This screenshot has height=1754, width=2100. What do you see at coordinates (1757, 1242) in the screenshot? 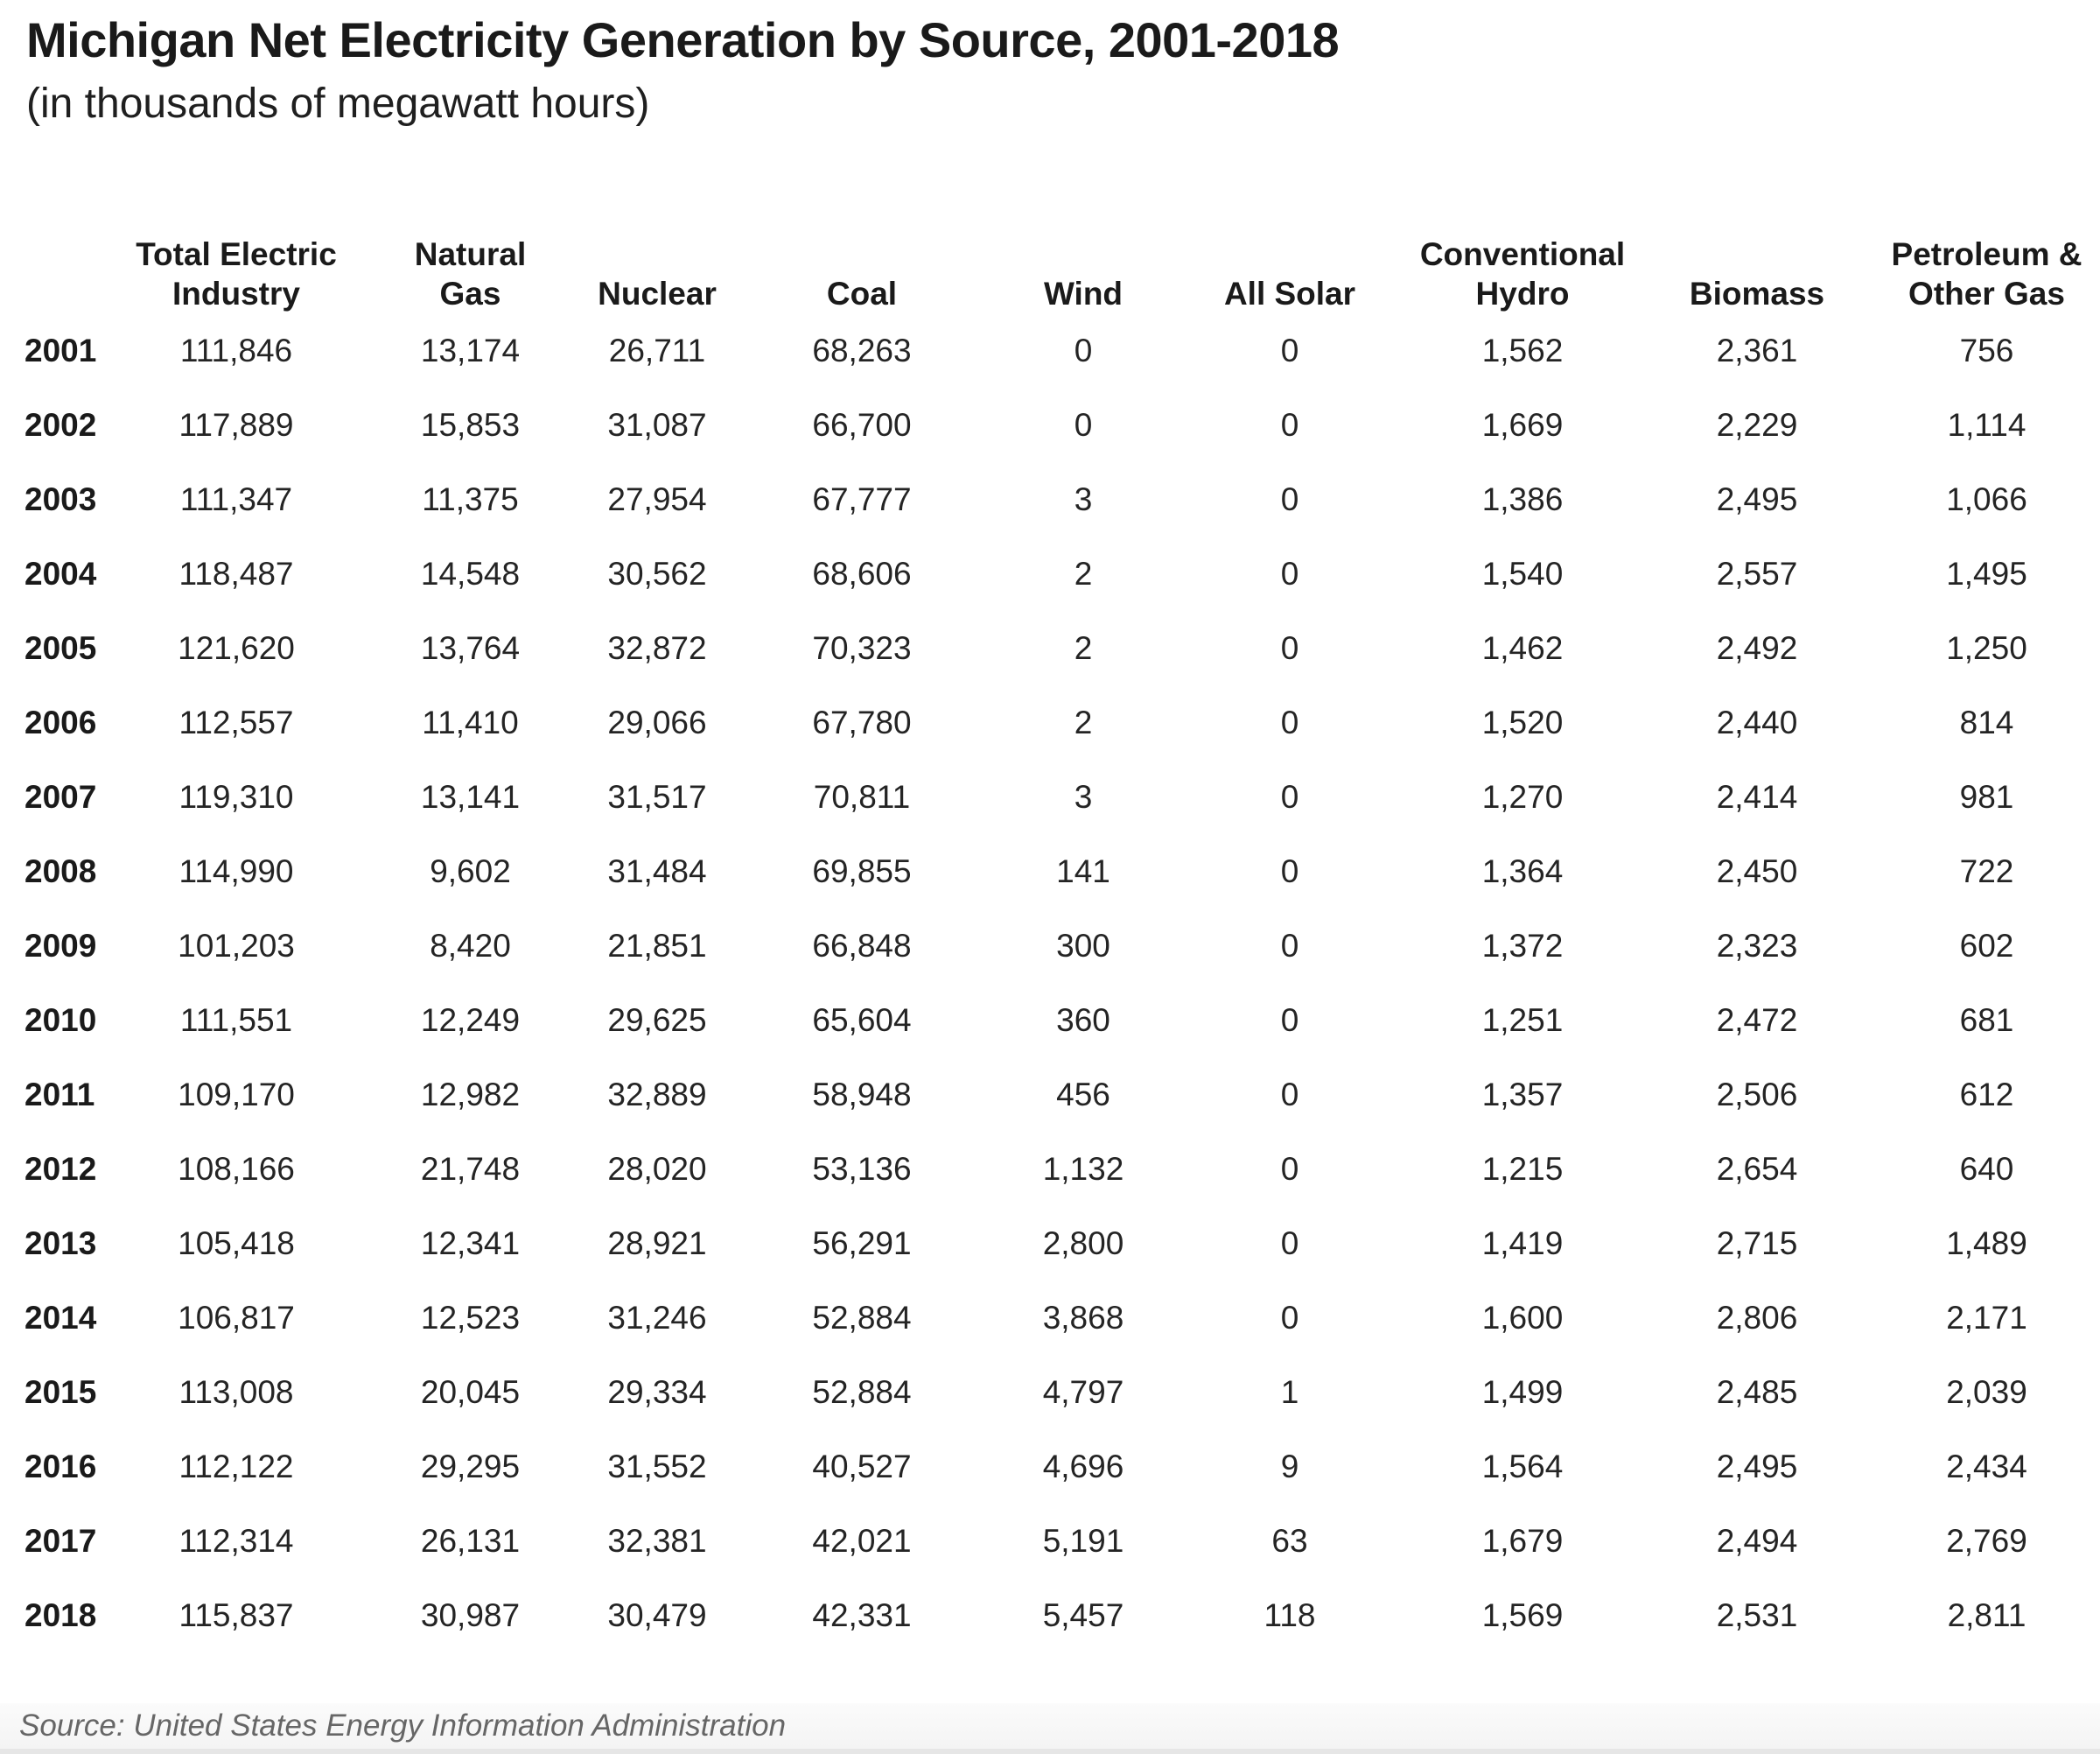
I see `value-cell: 2,715` at bounding box center [1757, 1242].